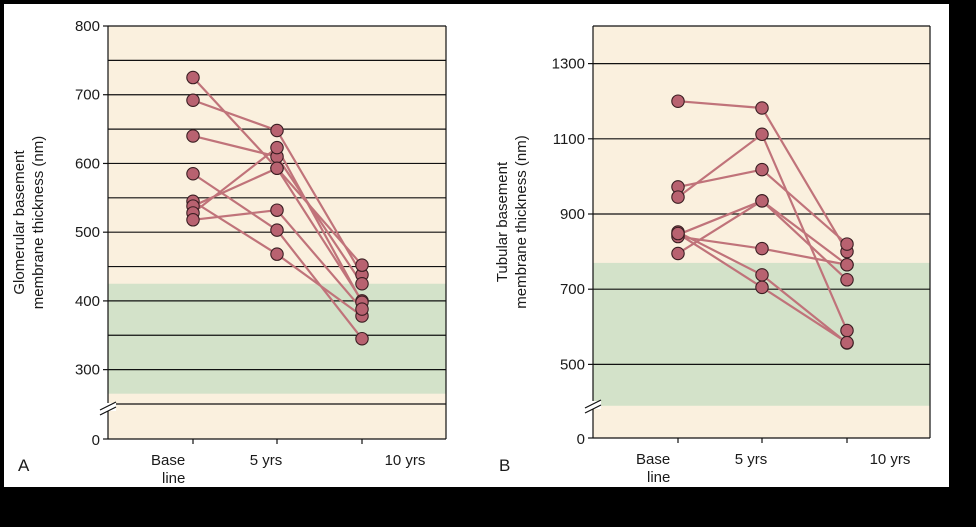 Image resolution: width=976 pixels, height=527 pixels. Describe the element at coordinates (569, 139) in the screenshot. I see `y-tick-label: 1100` at that location.